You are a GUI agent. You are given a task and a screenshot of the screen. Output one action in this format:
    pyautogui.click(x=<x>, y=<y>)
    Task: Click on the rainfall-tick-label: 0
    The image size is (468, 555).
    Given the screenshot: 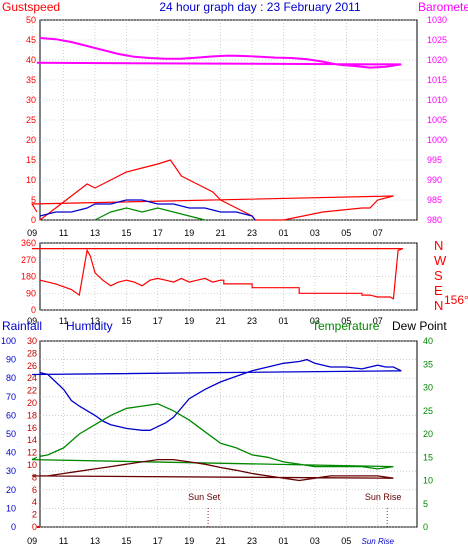 What is the action you would take?
    pyautogui.click(x=13, y=527)
    